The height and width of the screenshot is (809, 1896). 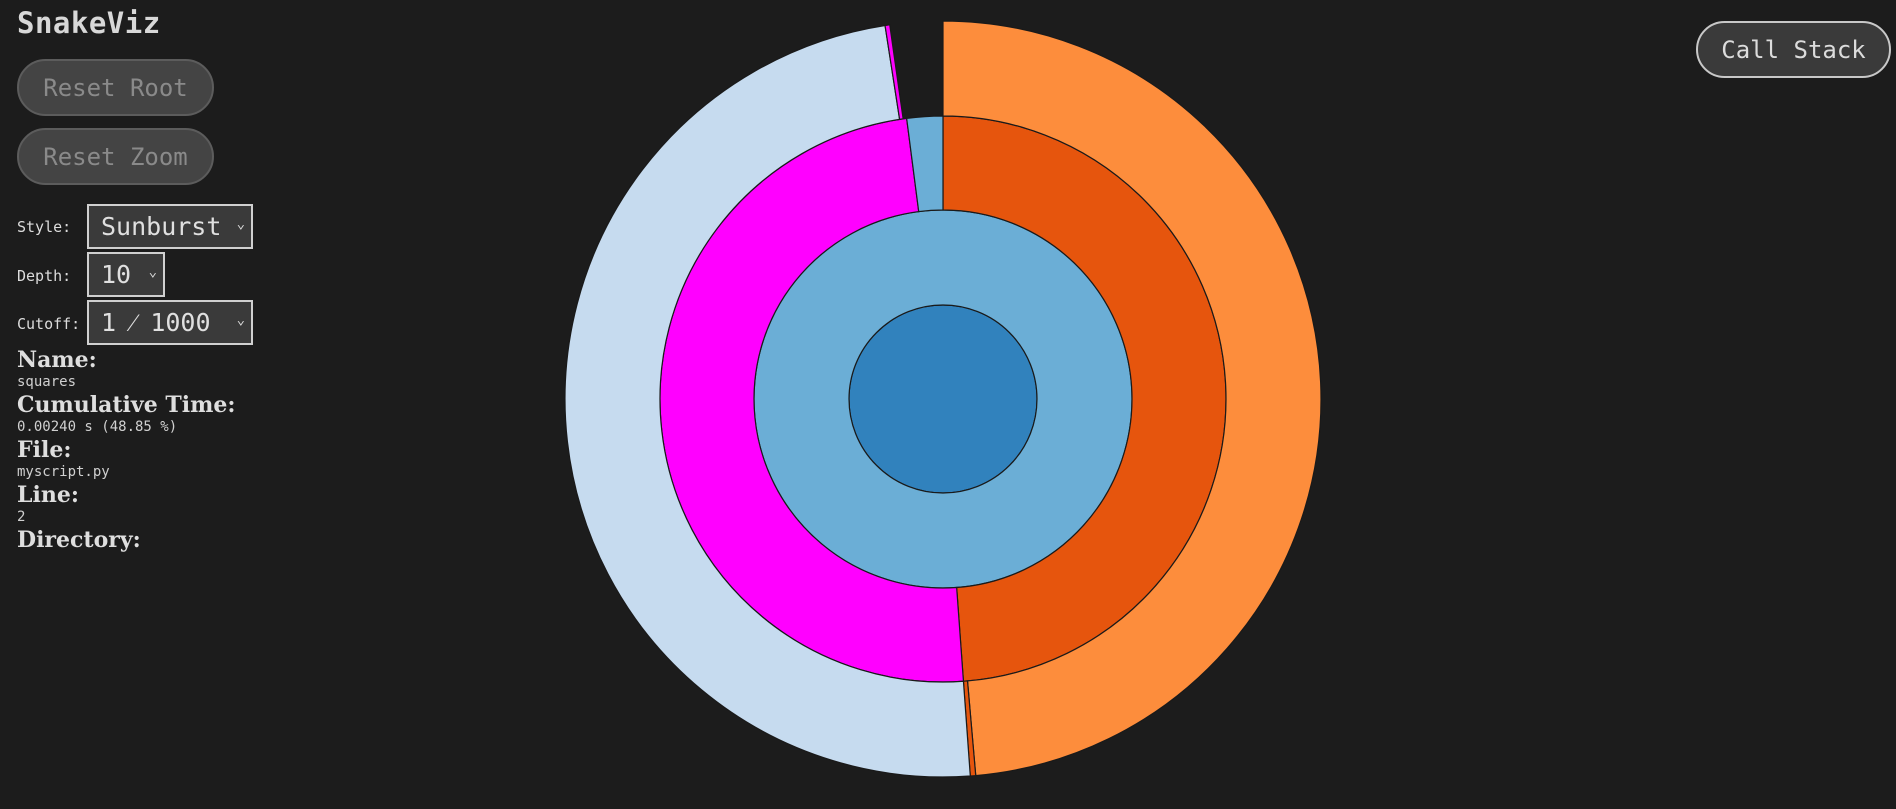 What do you see at coordinates (156, 322) in the screenshot?
I see `cutoff-select-value: 1 ⁄ 1000` at bounding box center [156, 322].